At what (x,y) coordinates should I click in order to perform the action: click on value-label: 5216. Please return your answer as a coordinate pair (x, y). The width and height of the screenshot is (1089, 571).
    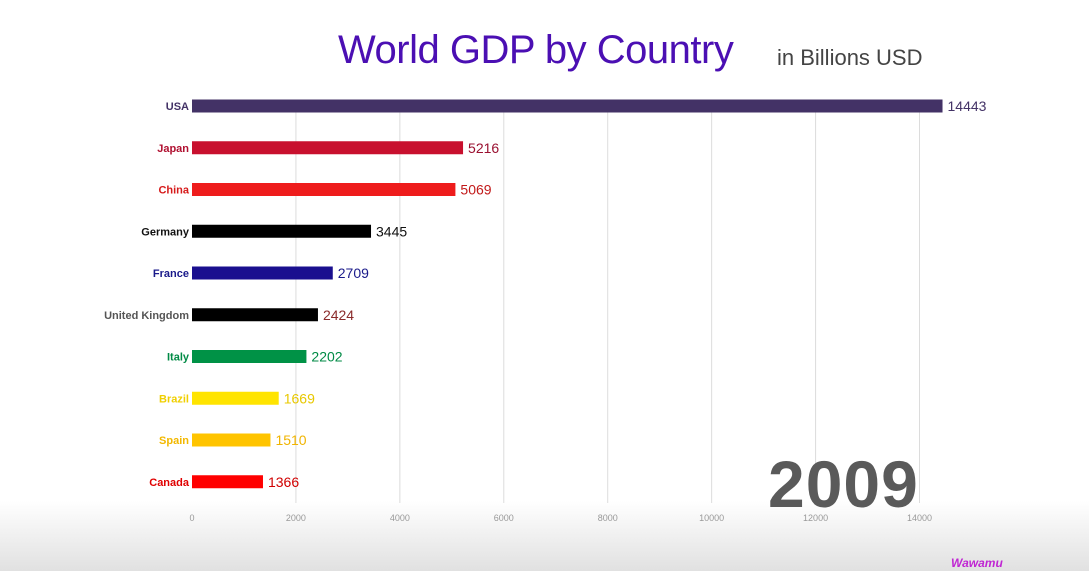
    Looking at the image, I should click on (483, 148).